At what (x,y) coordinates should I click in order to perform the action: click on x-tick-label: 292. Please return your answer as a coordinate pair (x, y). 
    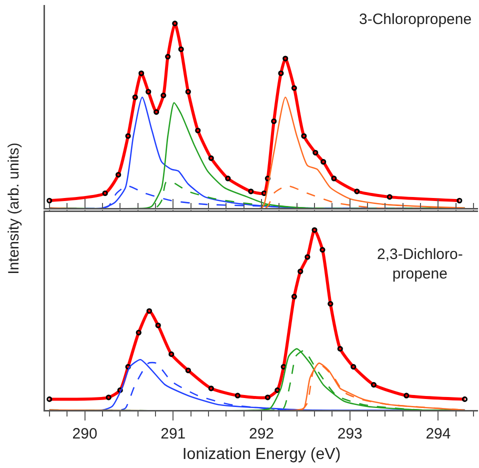
    Looking at the image, I should click on (261, 434).